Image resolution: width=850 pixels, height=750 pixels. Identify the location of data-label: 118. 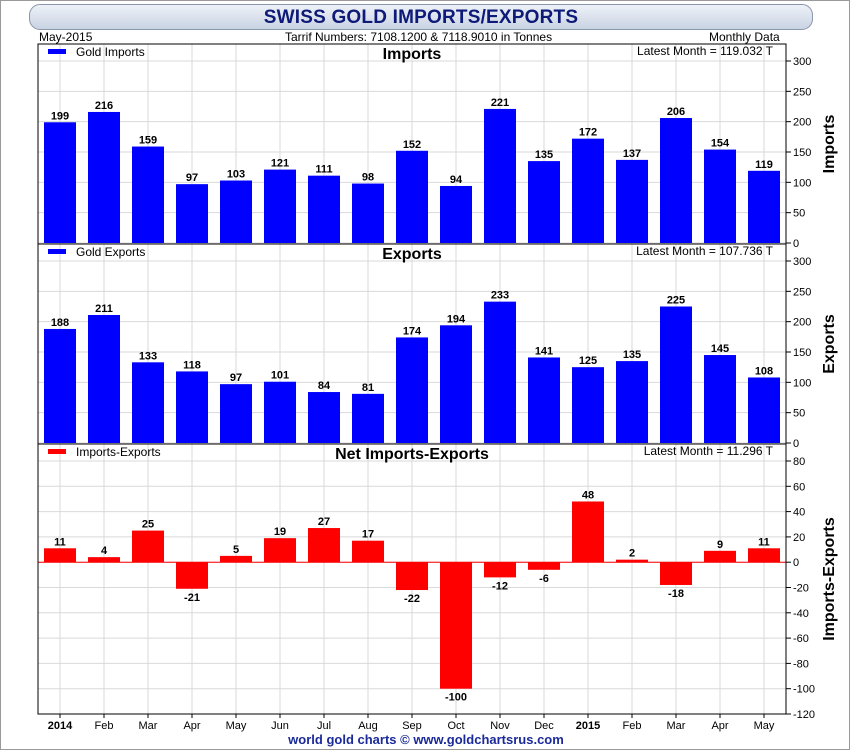
(192, 365).